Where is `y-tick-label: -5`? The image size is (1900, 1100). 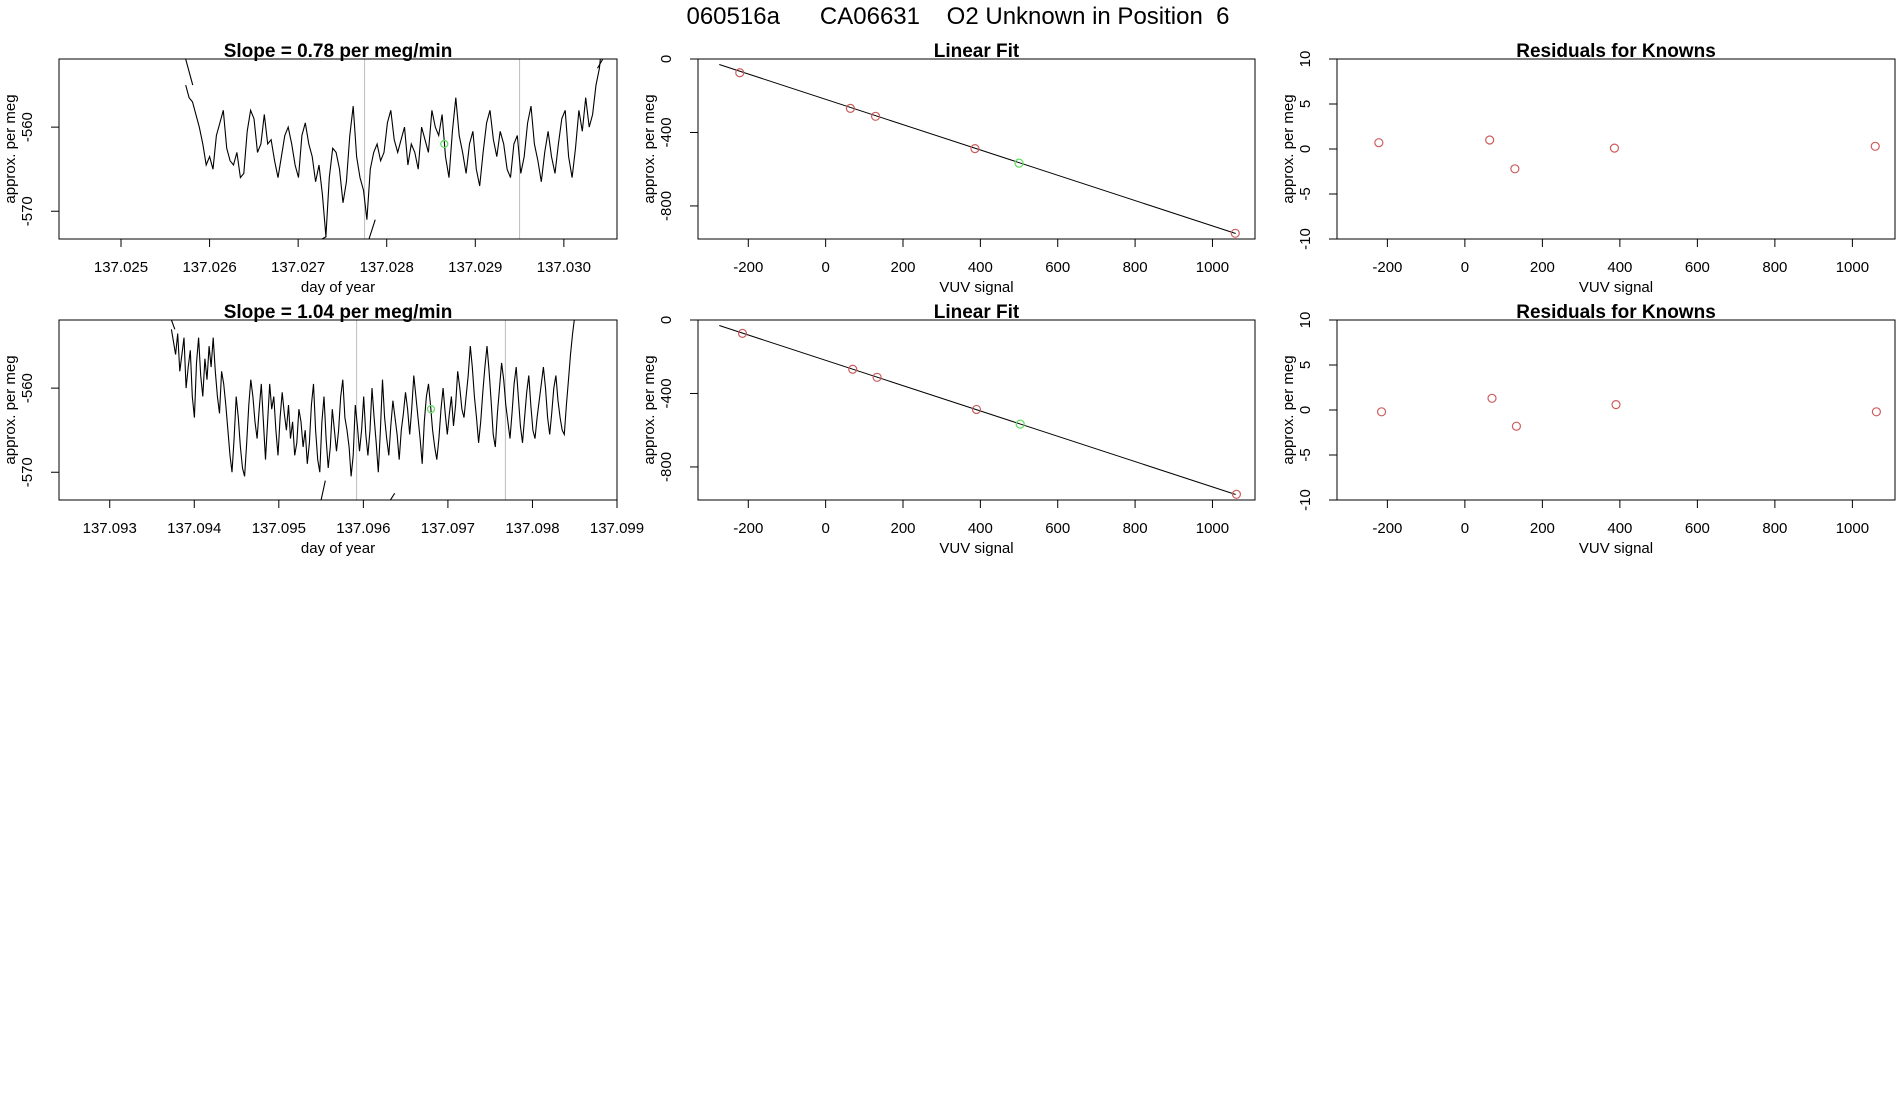
y-tick-label: -5 is located at coordinates (1305, 193).